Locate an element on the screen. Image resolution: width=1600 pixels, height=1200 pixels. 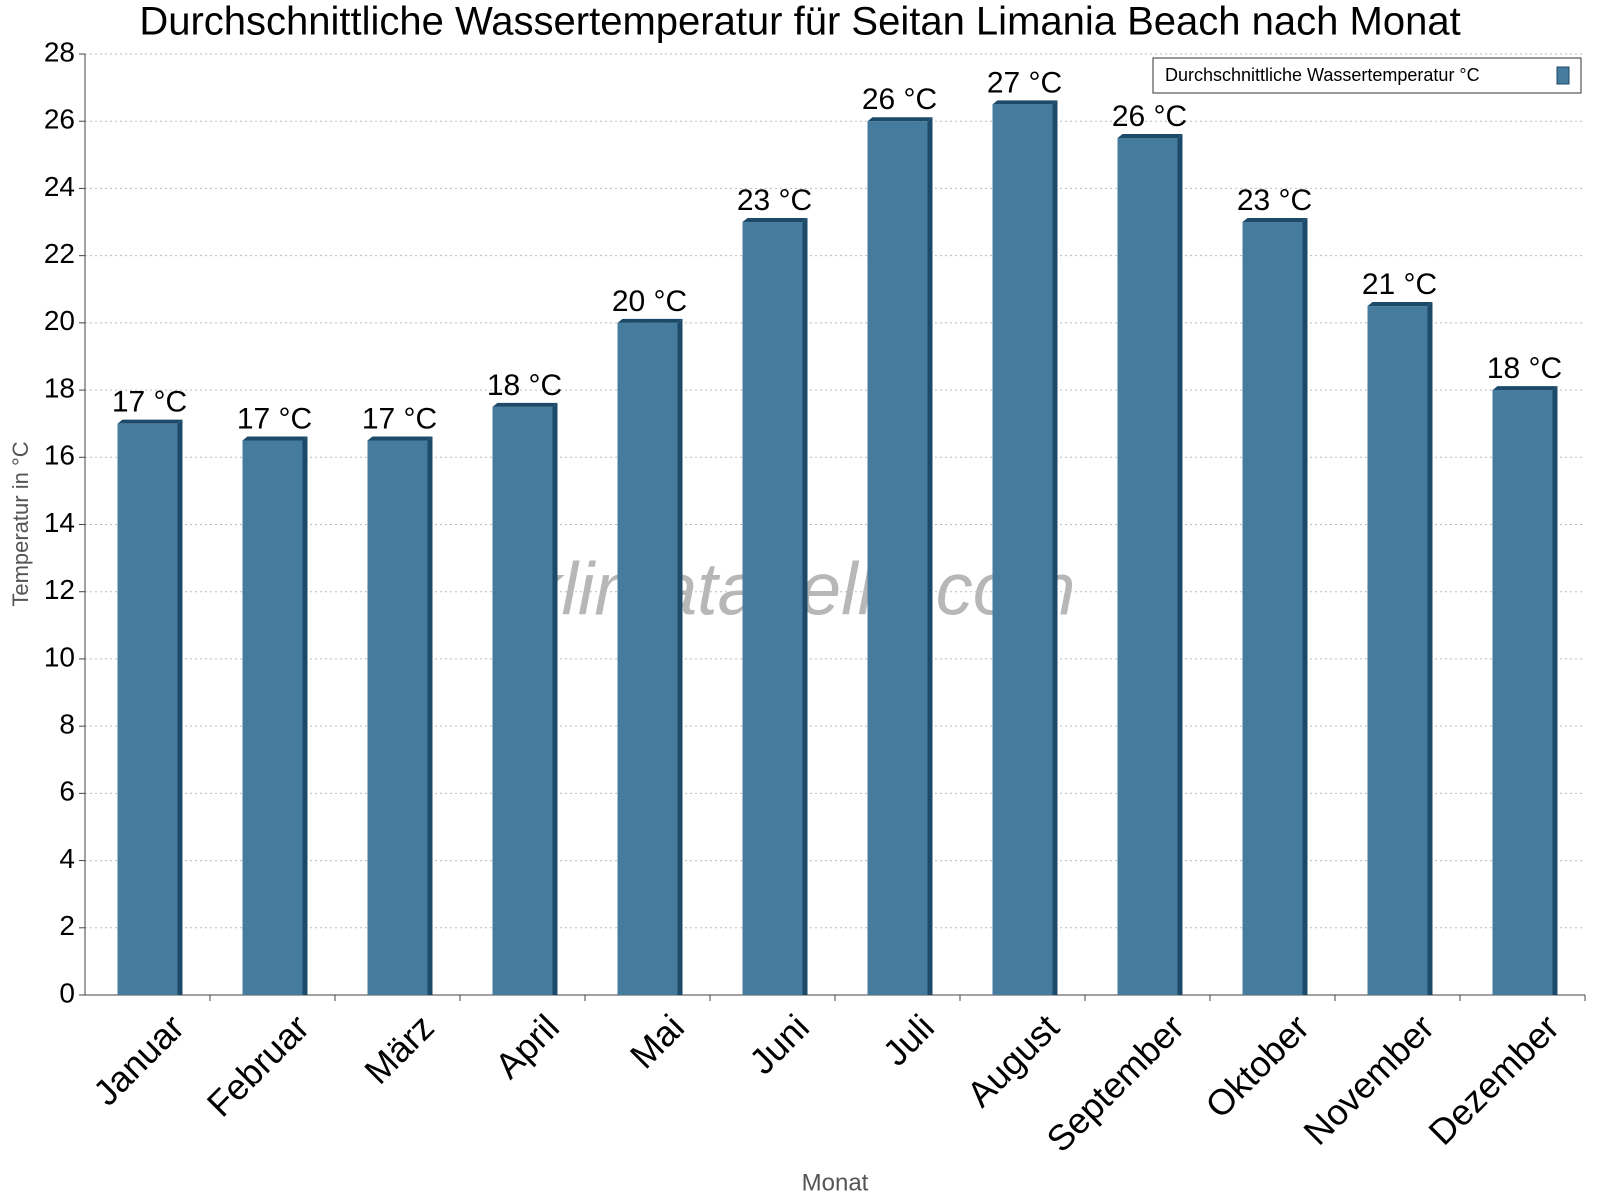
legend-box is located at coordinates (1367, 75).